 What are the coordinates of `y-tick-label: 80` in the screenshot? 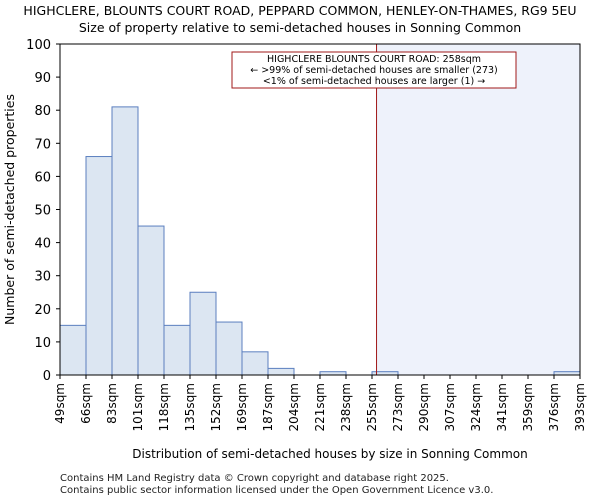 It's located at (42, 111).